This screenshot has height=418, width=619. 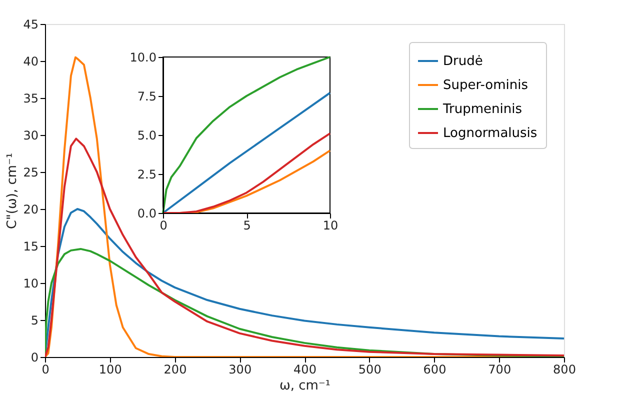 What do you see at coordinates (110, 369) in the screenshot?
I see `x-tick-label: 100` at bounding box center [110, 369].